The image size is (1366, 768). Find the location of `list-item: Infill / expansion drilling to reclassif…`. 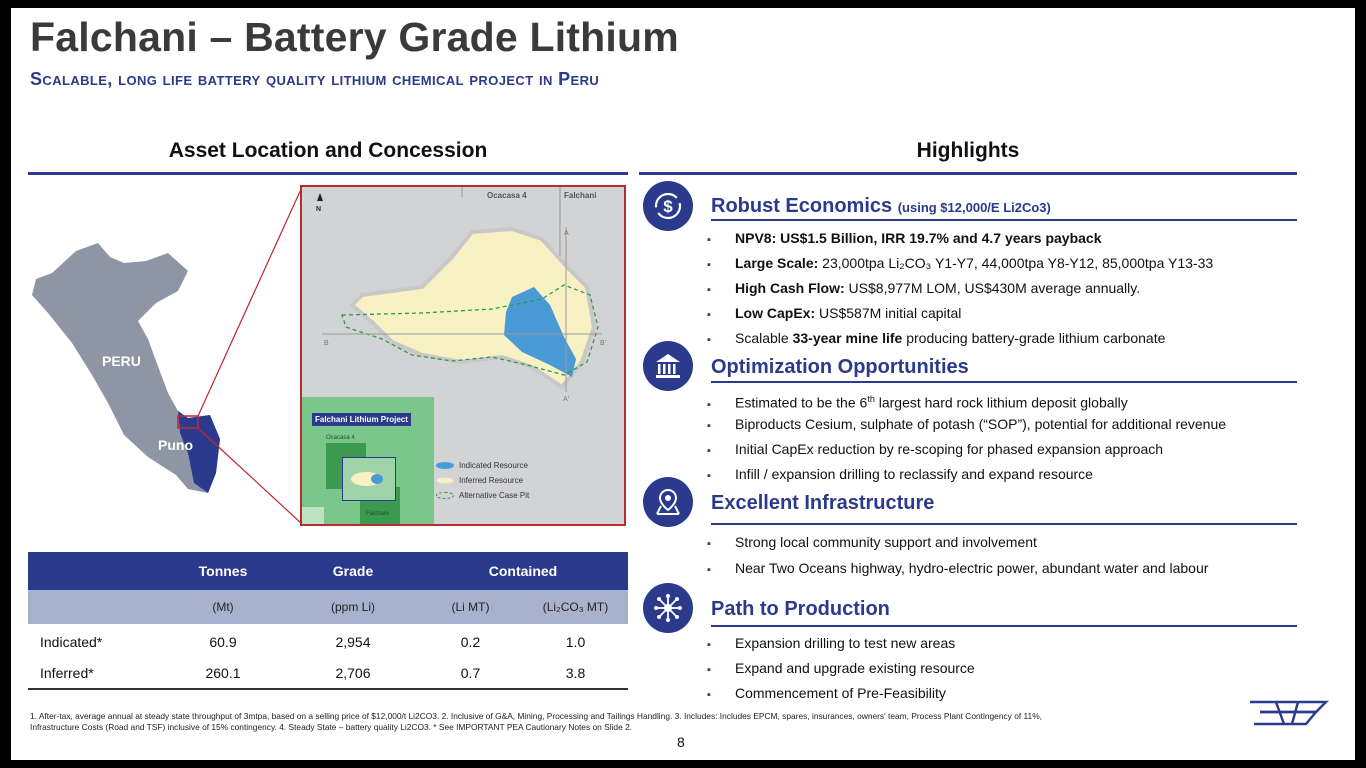

list-item: Infill / expansion drilling to reclassif… is located at coordinates (966, 474).